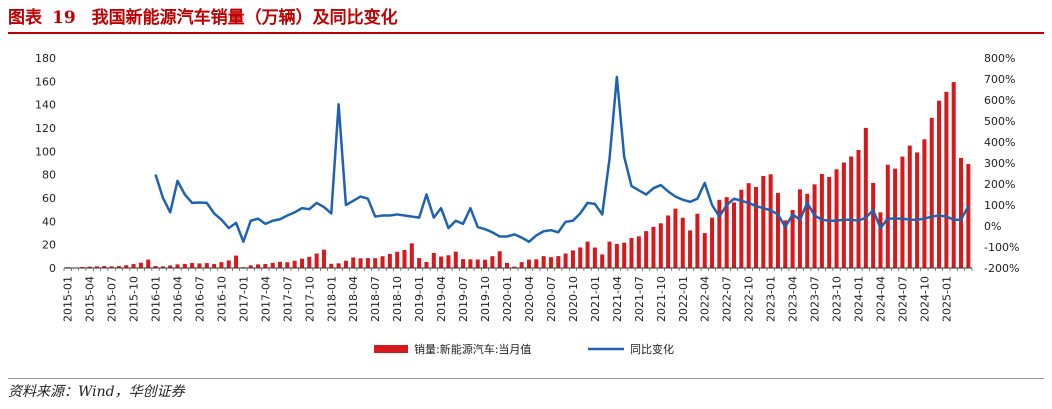 The width and height of the screenshot is (1052, 409). What do you see at coordinates (68, 299) in the screenshot?
I see `x-tick-label: 2015-01` at bounding box center [68, 299].